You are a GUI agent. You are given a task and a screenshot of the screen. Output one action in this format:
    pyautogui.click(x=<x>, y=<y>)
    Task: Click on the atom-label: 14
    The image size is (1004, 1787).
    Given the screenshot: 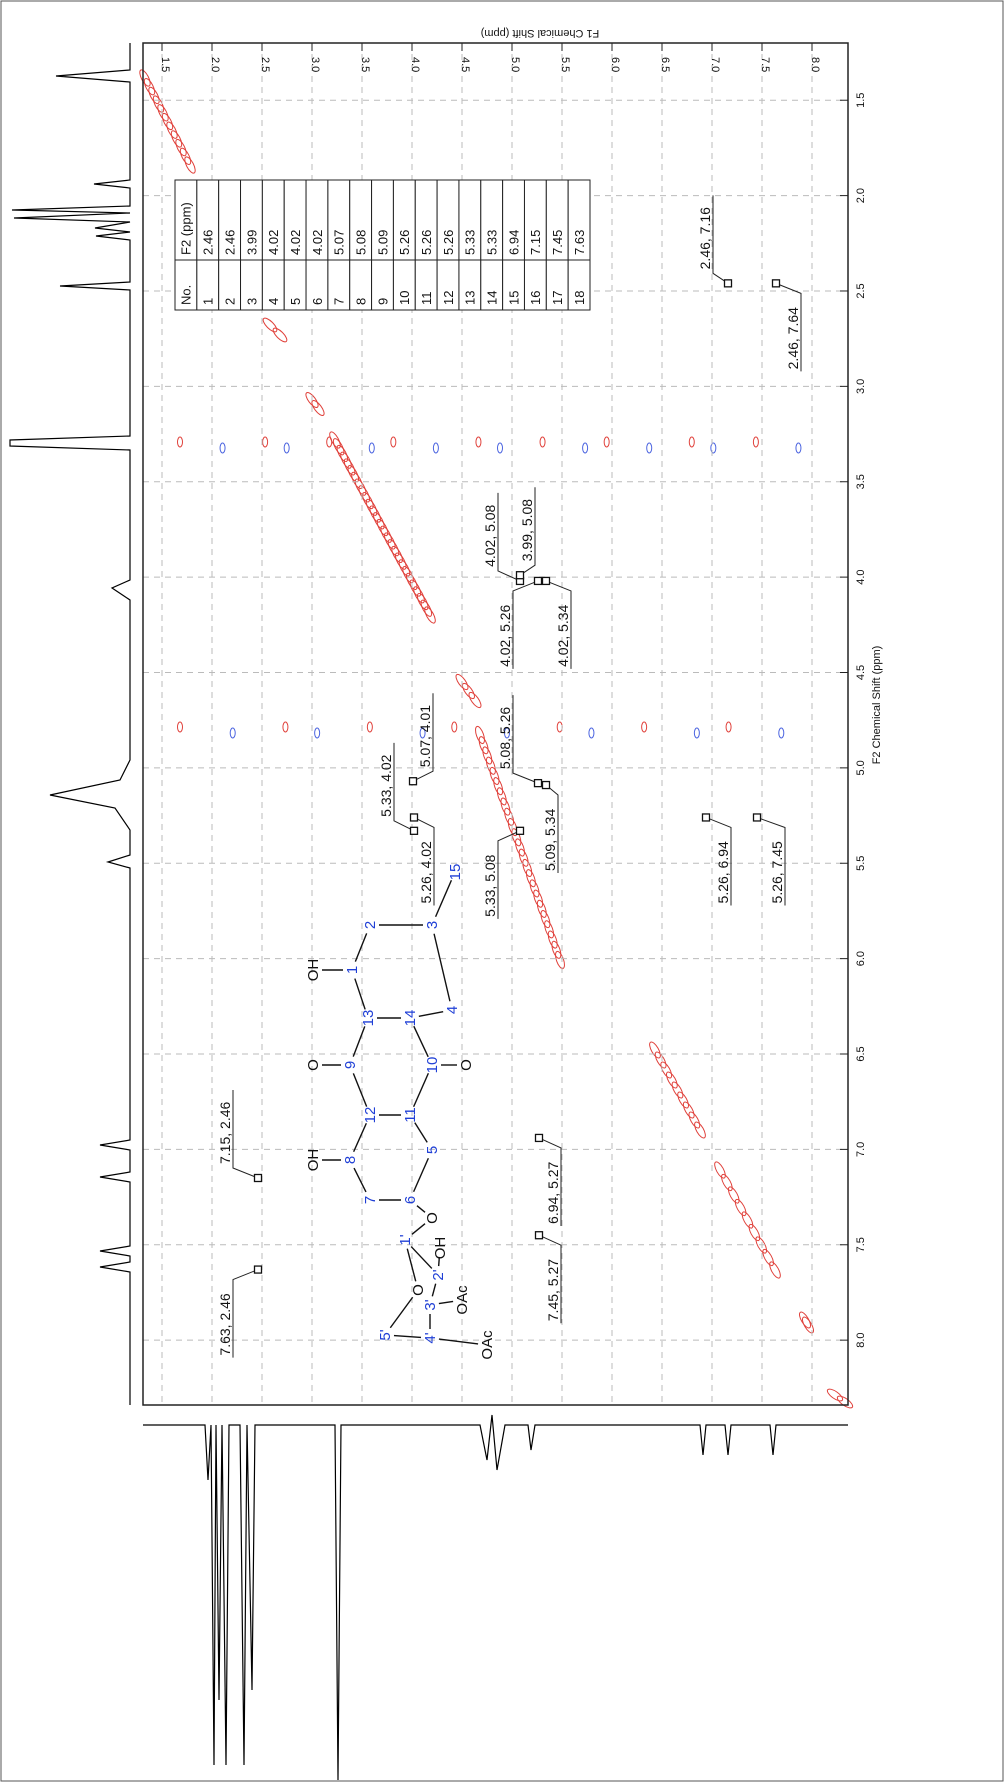 What is the action you would take?
    pyautogui.click(x=410, y=1018)
    